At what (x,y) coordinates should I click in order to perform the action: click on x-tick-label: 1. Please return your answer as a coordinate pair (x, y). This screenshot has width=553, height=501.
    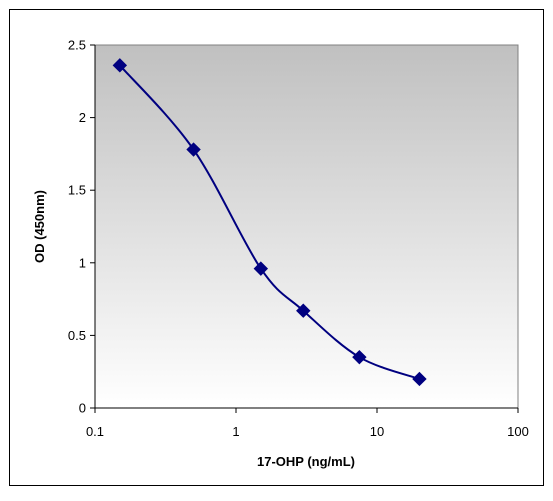
    Looking at the image, I should click on (235, 431).